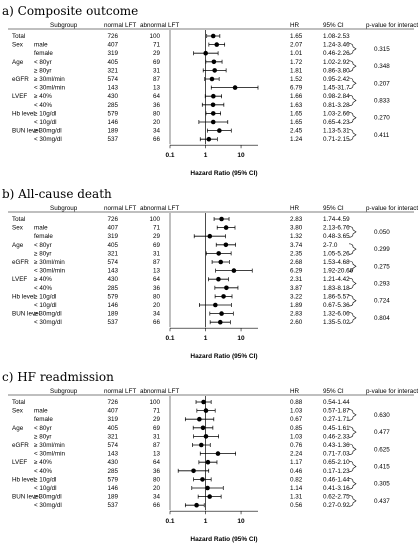 The image size is (418, 550). Describe the element at coordinates (296, 139) in the screenshot. I see `row-hr-value: 1.24` at that location.